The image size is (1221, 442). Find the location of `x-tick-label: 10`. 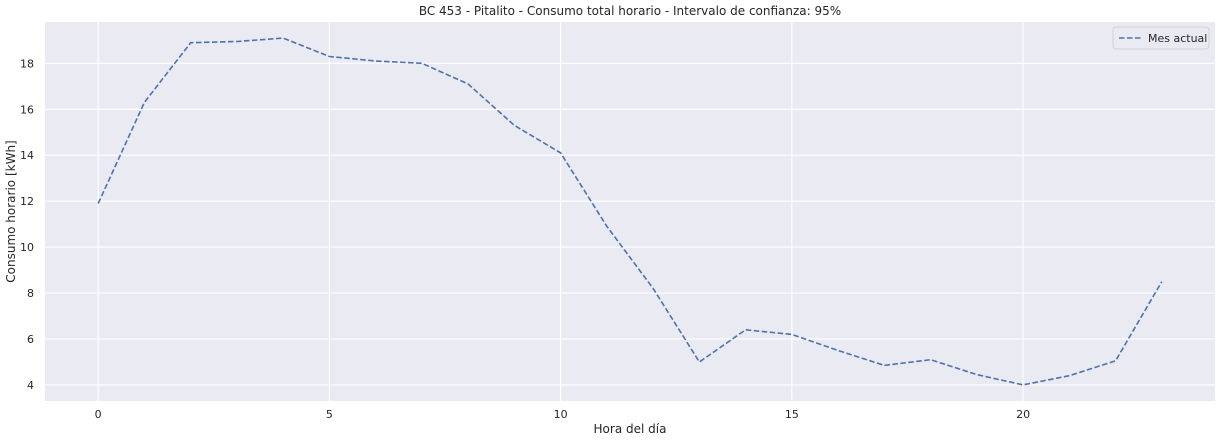

x-tick-label: 10 is located at coordinates (561, 414).